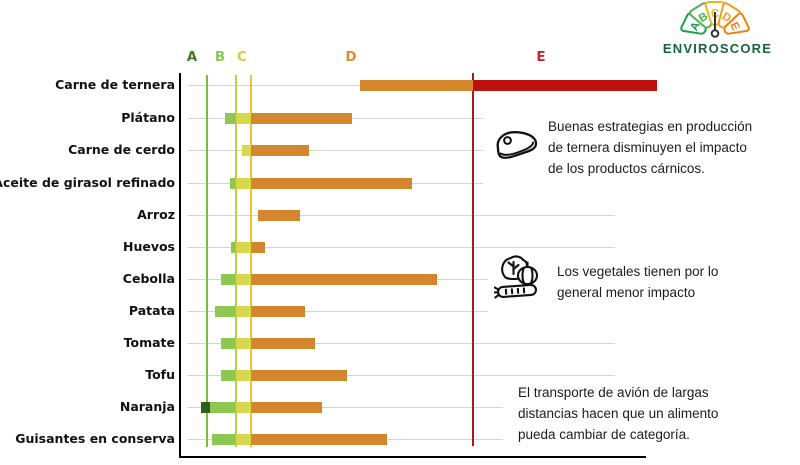 The image size is (800, 465). Describe the element at coordinates (207, 261) in the screenshot. I see `threshold-line-A-B` at that location.